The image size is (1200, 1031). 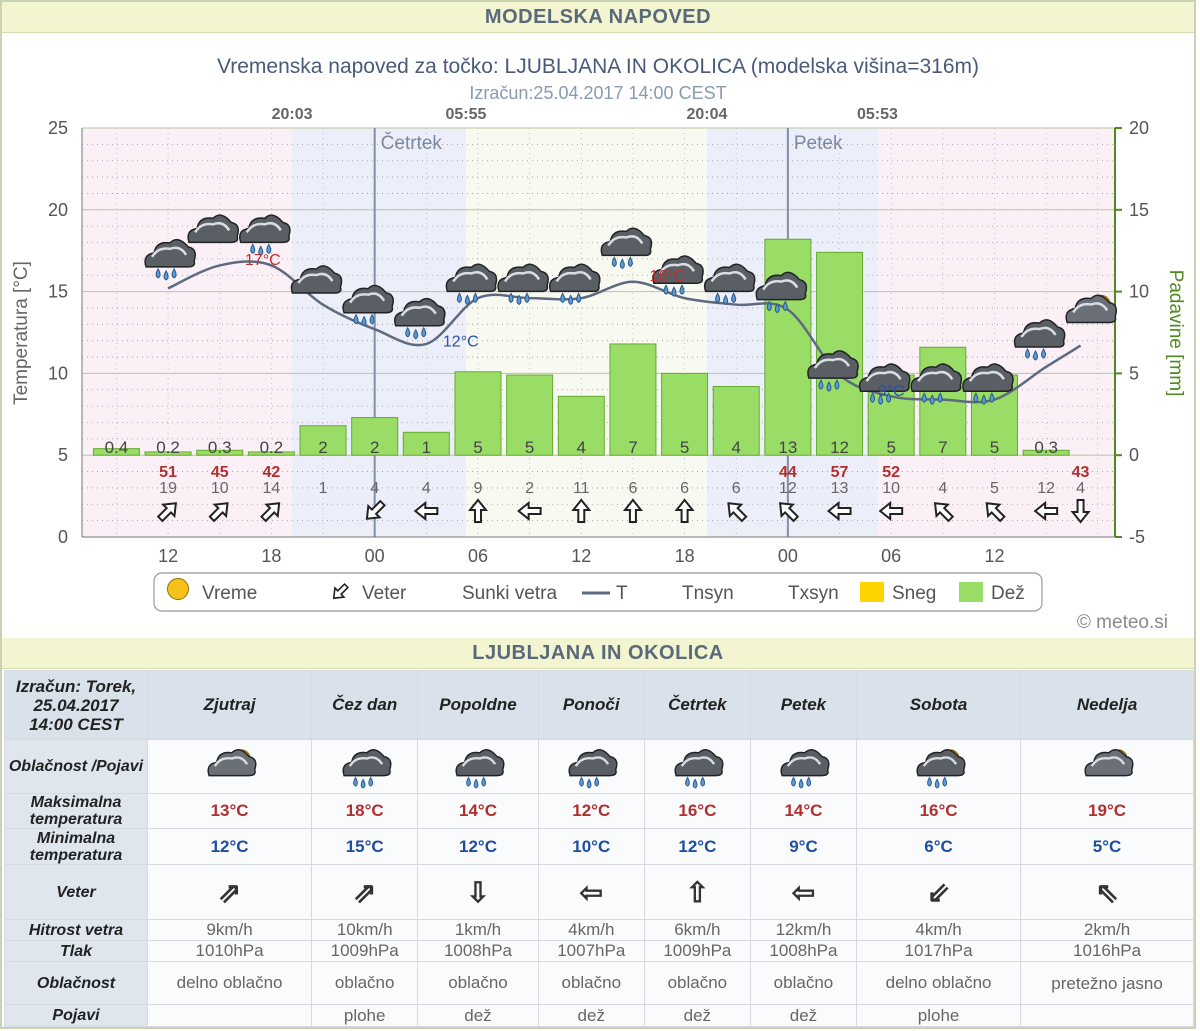 I want to click on row-label-speed: Hitrost vetra, so click(x=76, y=930).